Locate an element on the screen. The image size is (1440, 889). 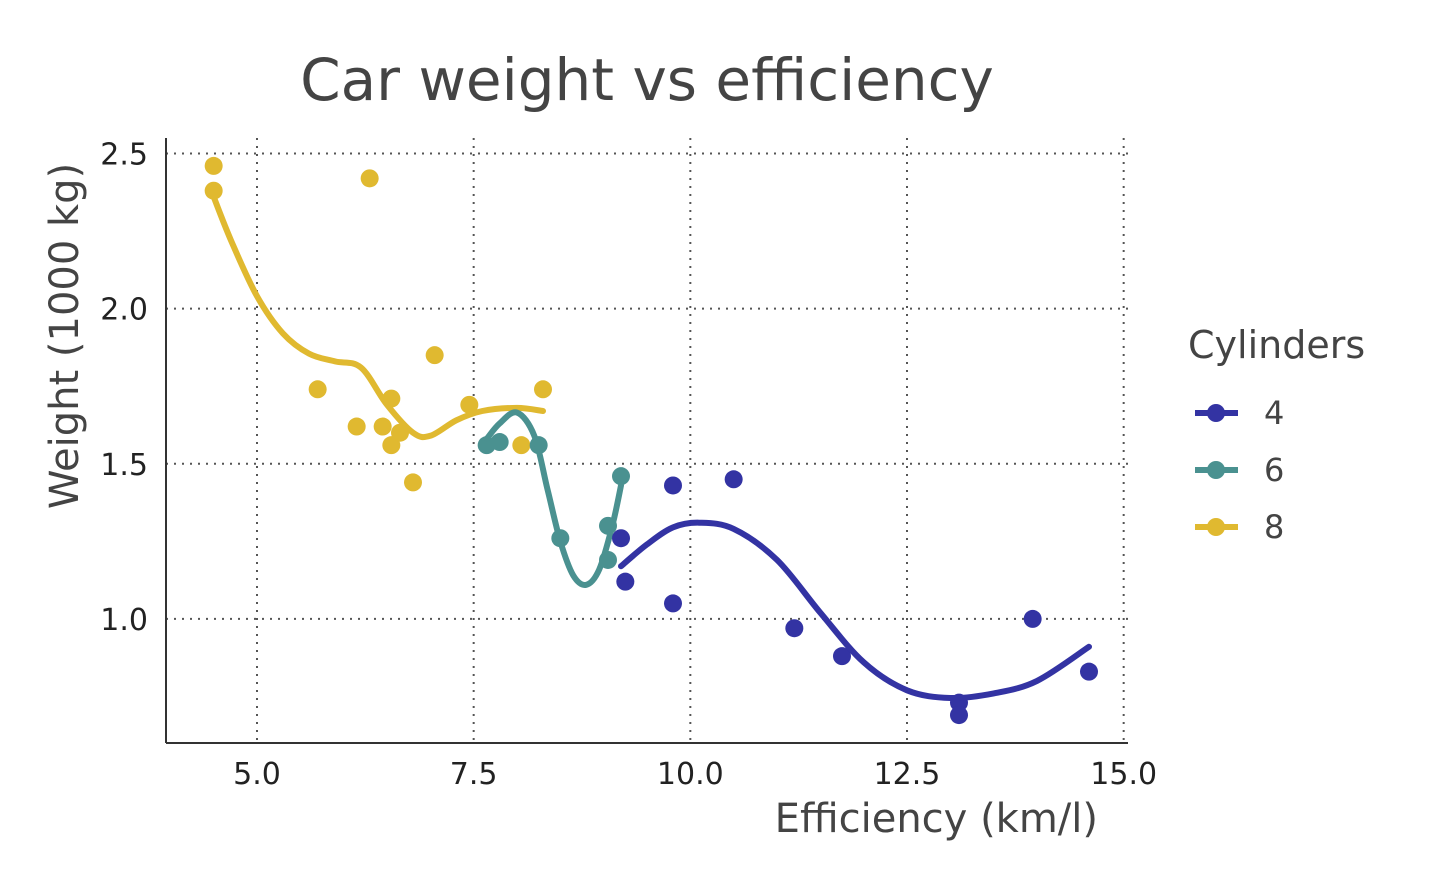
legend-item-6: 6 is located at coordinates (1239, 470).